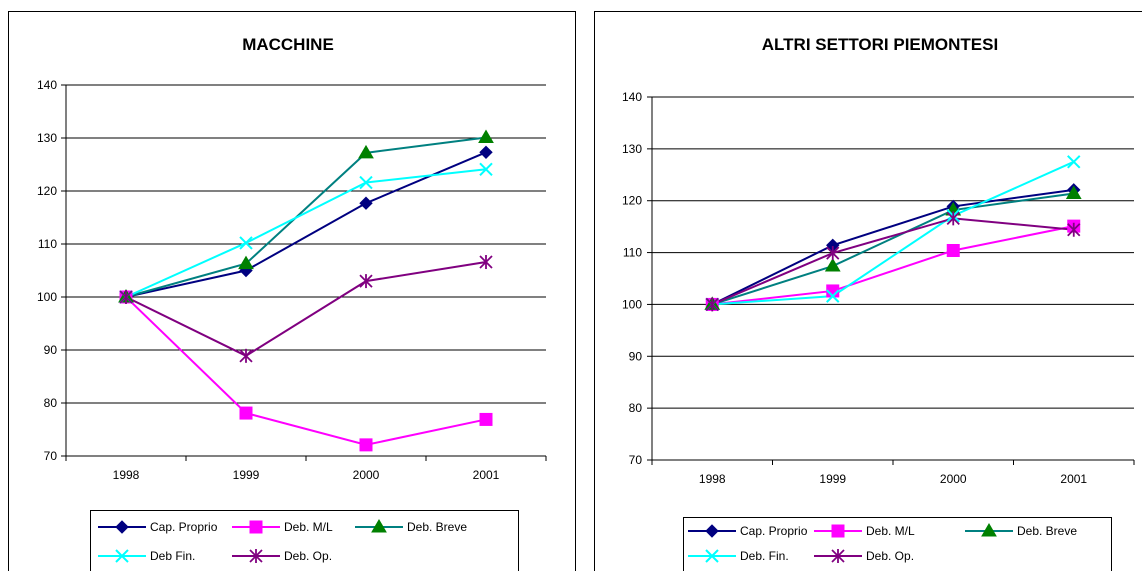 The width and height of the screenshot is (1142, 571). Describe the element at coordinates (880, 44) in the screenshot. I see `chart-title: ALTRI SETTORI PIEMONTESI` at that location.